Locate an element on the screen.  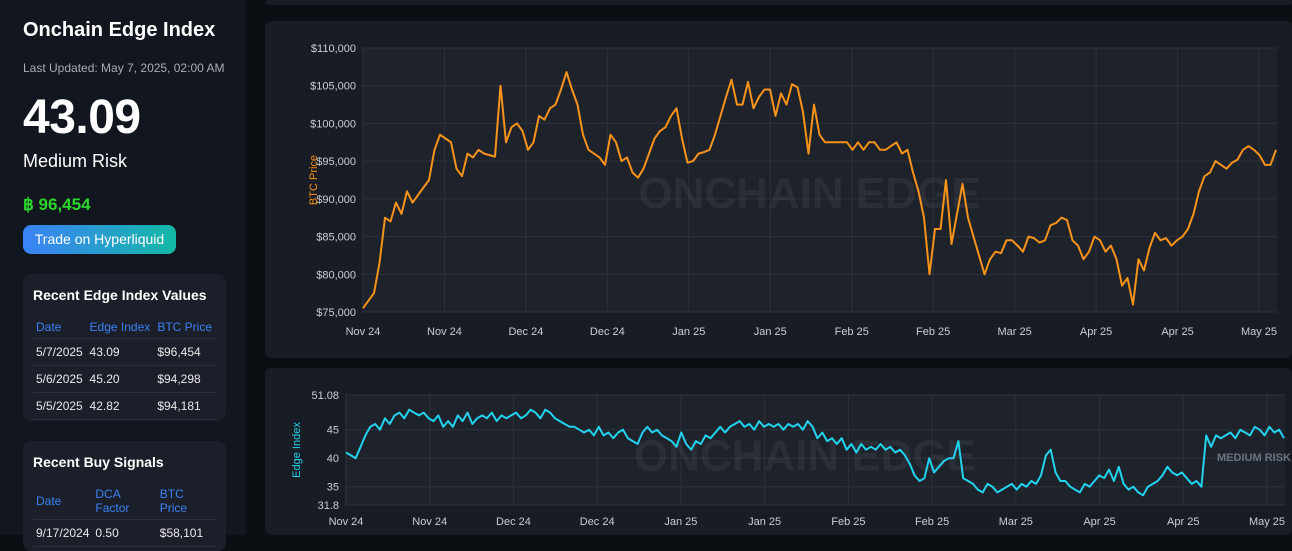
y-tick-label: $95,000 is located at coordinates (336, 162).